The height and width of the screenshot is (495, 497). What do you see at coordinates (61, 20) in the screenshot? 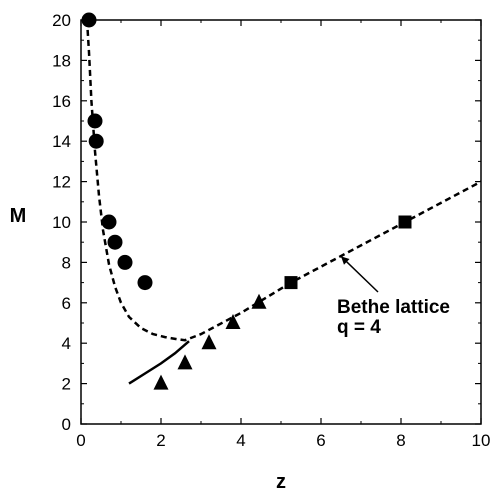
I see `y-tick-label: 20` at bounding box center [61, 20].